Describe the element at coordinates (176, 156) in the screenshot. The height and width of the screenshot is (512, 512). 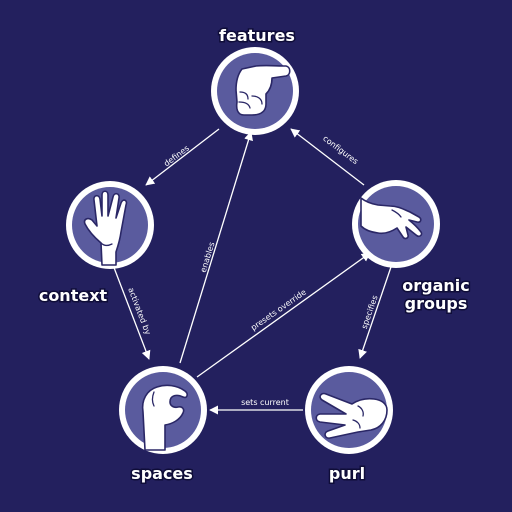
I see `edge-label-defines: defines` at that location.